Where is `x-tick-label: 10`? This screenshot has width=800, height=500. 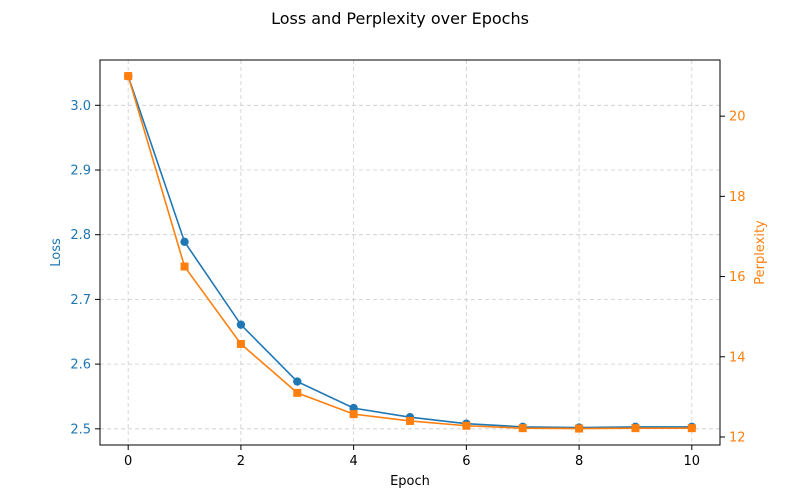
x-tick-label: 10 is located at coordinates (692, 461).